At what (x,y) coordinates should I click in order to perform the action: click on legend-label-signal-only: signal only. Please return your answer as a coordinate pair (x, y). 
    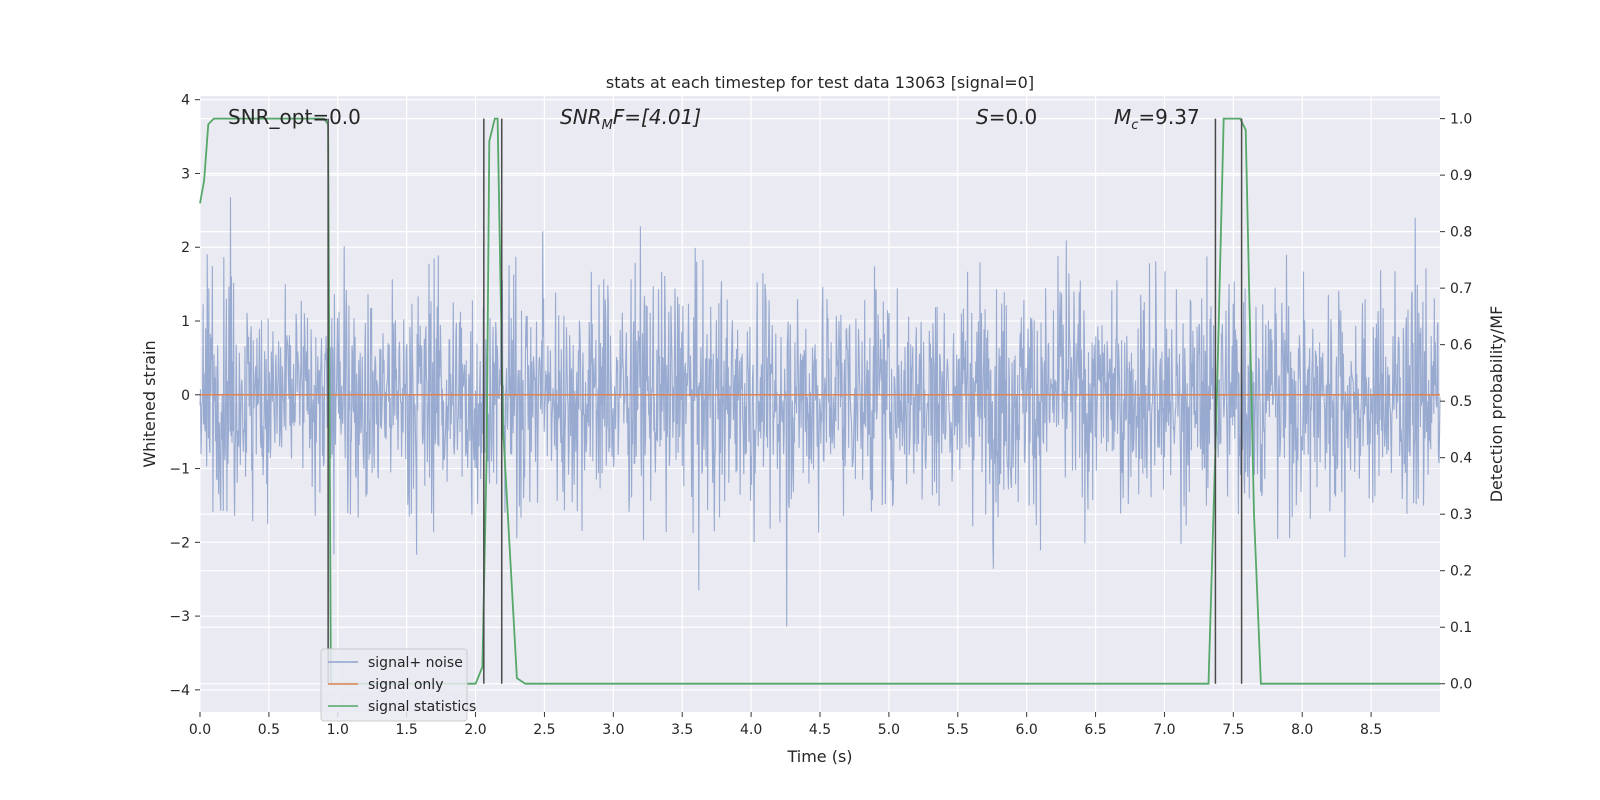
    Looking at the image, I should click on (405, 685).